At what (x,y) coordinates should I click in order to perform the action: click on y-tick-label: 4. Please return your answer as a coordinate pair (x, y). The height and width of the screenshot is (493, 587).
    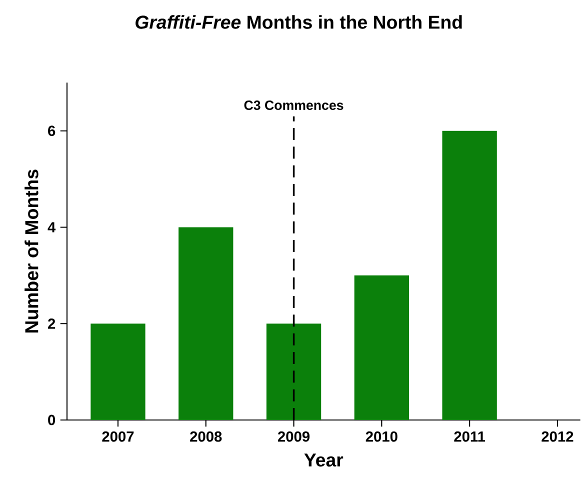
    Looking at the image, I should click on (52, 227).